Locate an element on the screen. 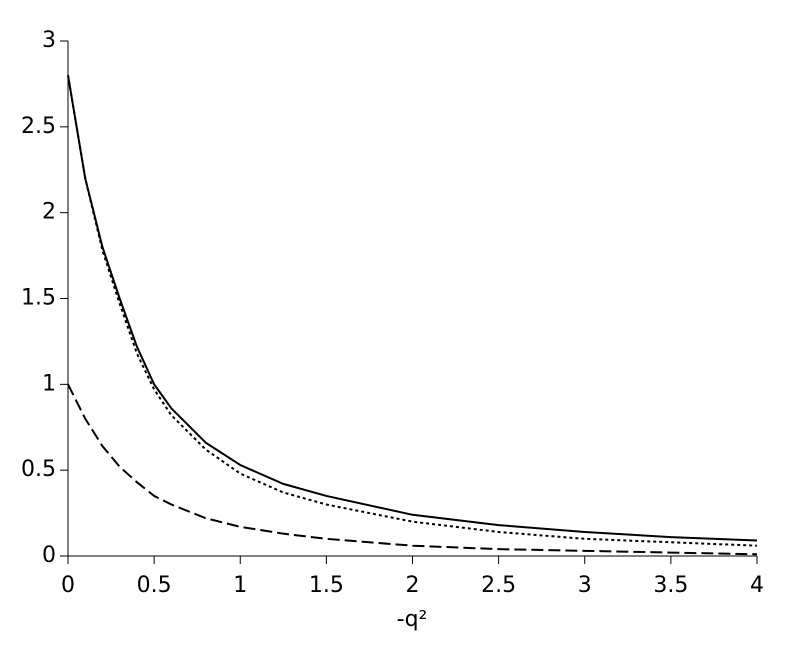 This screenshot has width=800, height=667. x-tick-label: 3 is located at coordinates (585, 585).